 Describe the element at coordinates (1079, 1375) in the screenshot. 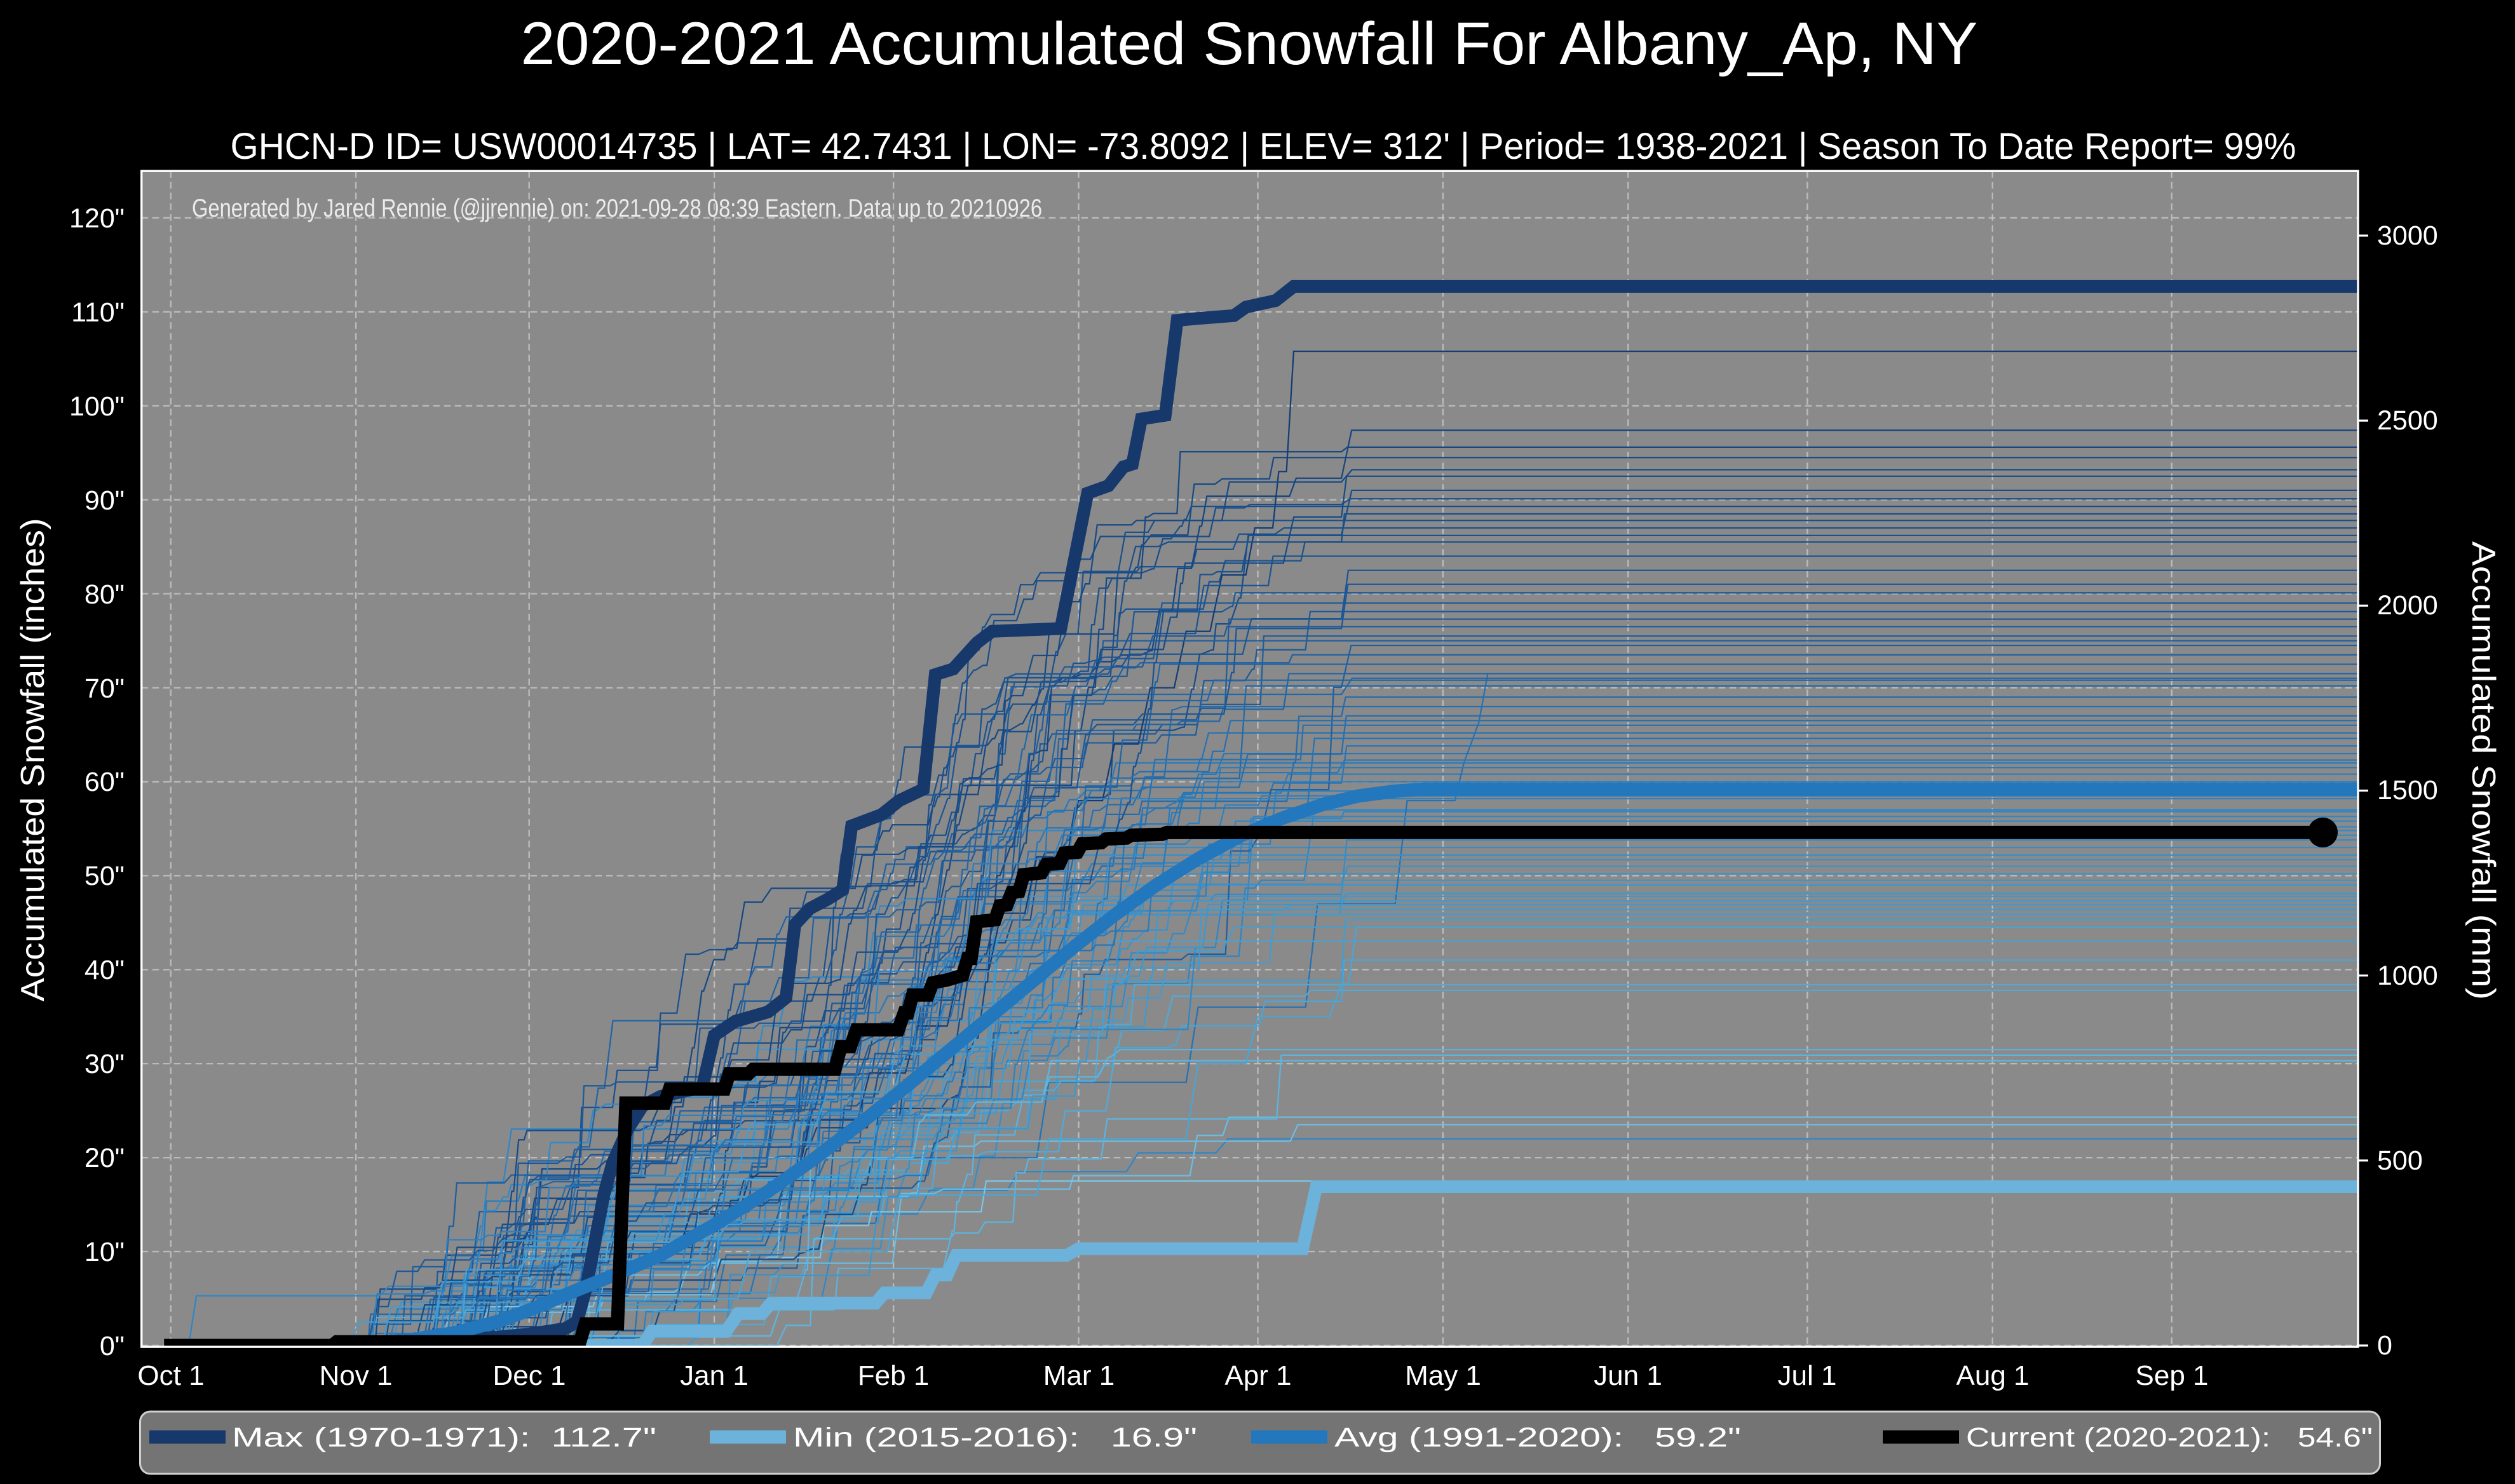

I see `svg-text: Mar 1` at that location.